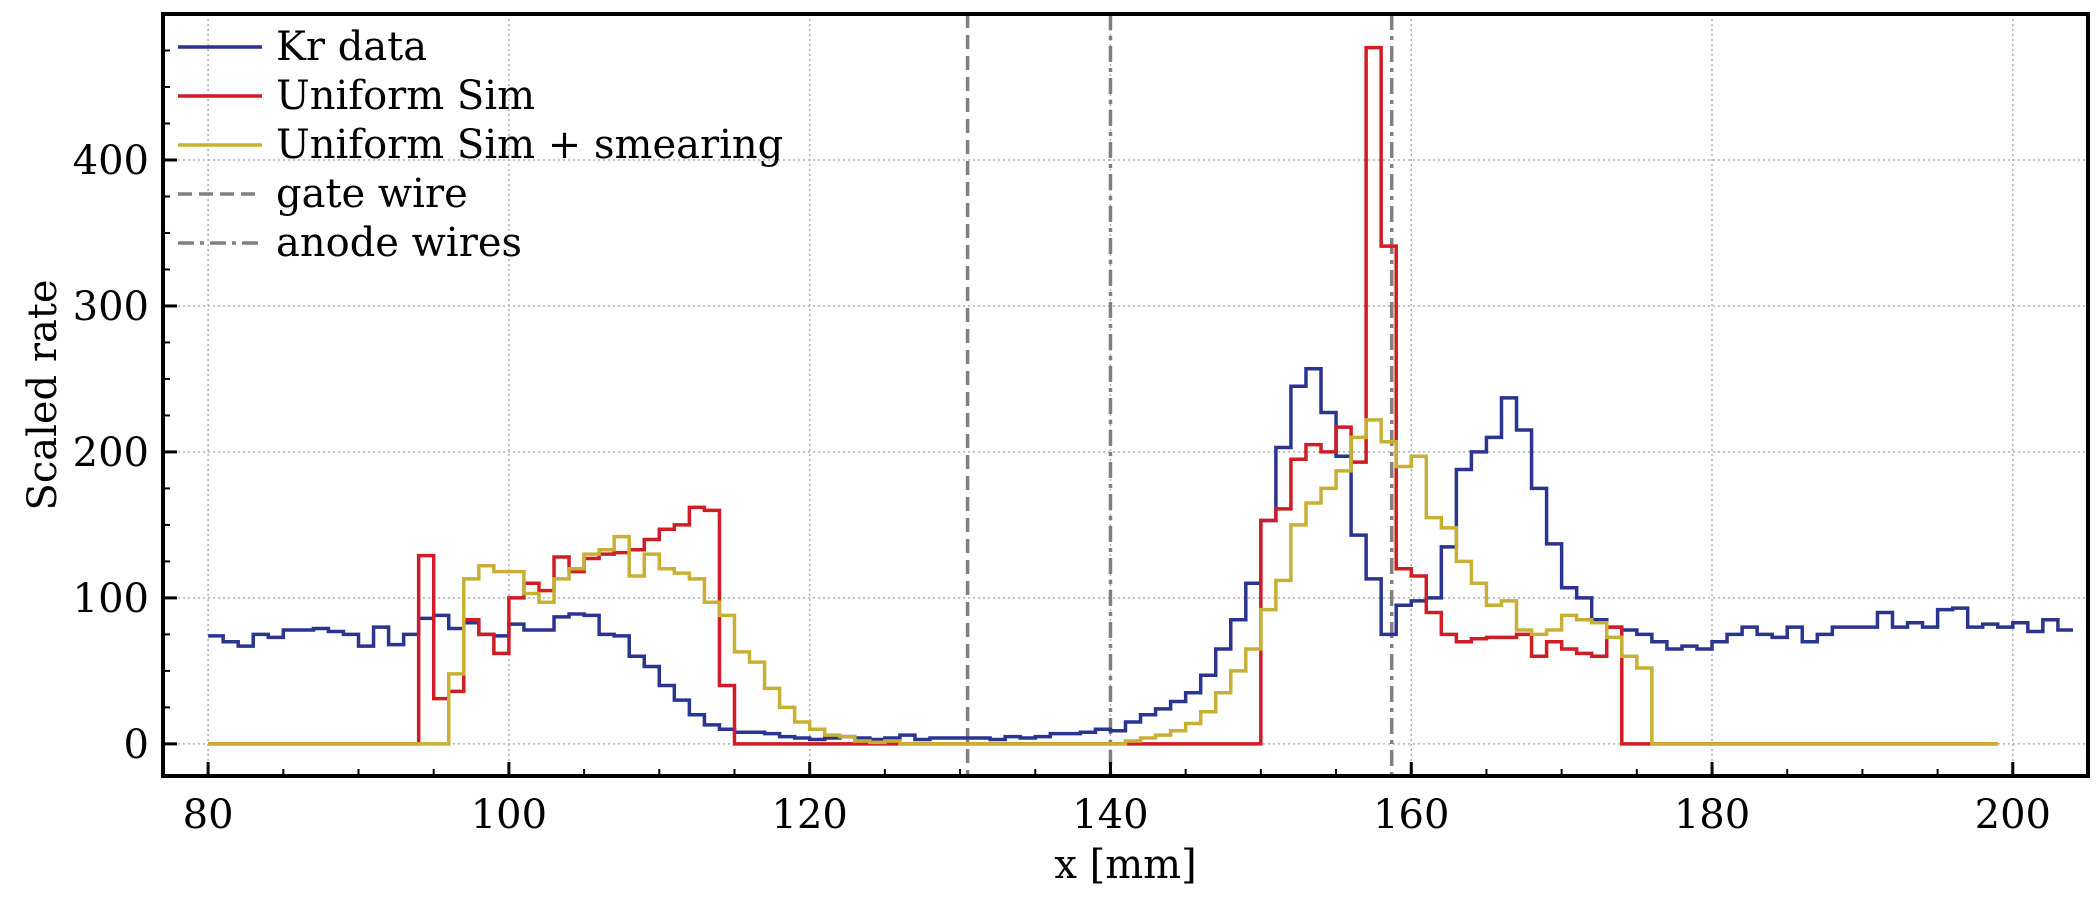 The width and height of the screenshot is (2100, 900). What do you see at coordinates (43, 394) in the screenshot?
I see `y-axis-label: Scaled rate` at bounding box center [43, 394].